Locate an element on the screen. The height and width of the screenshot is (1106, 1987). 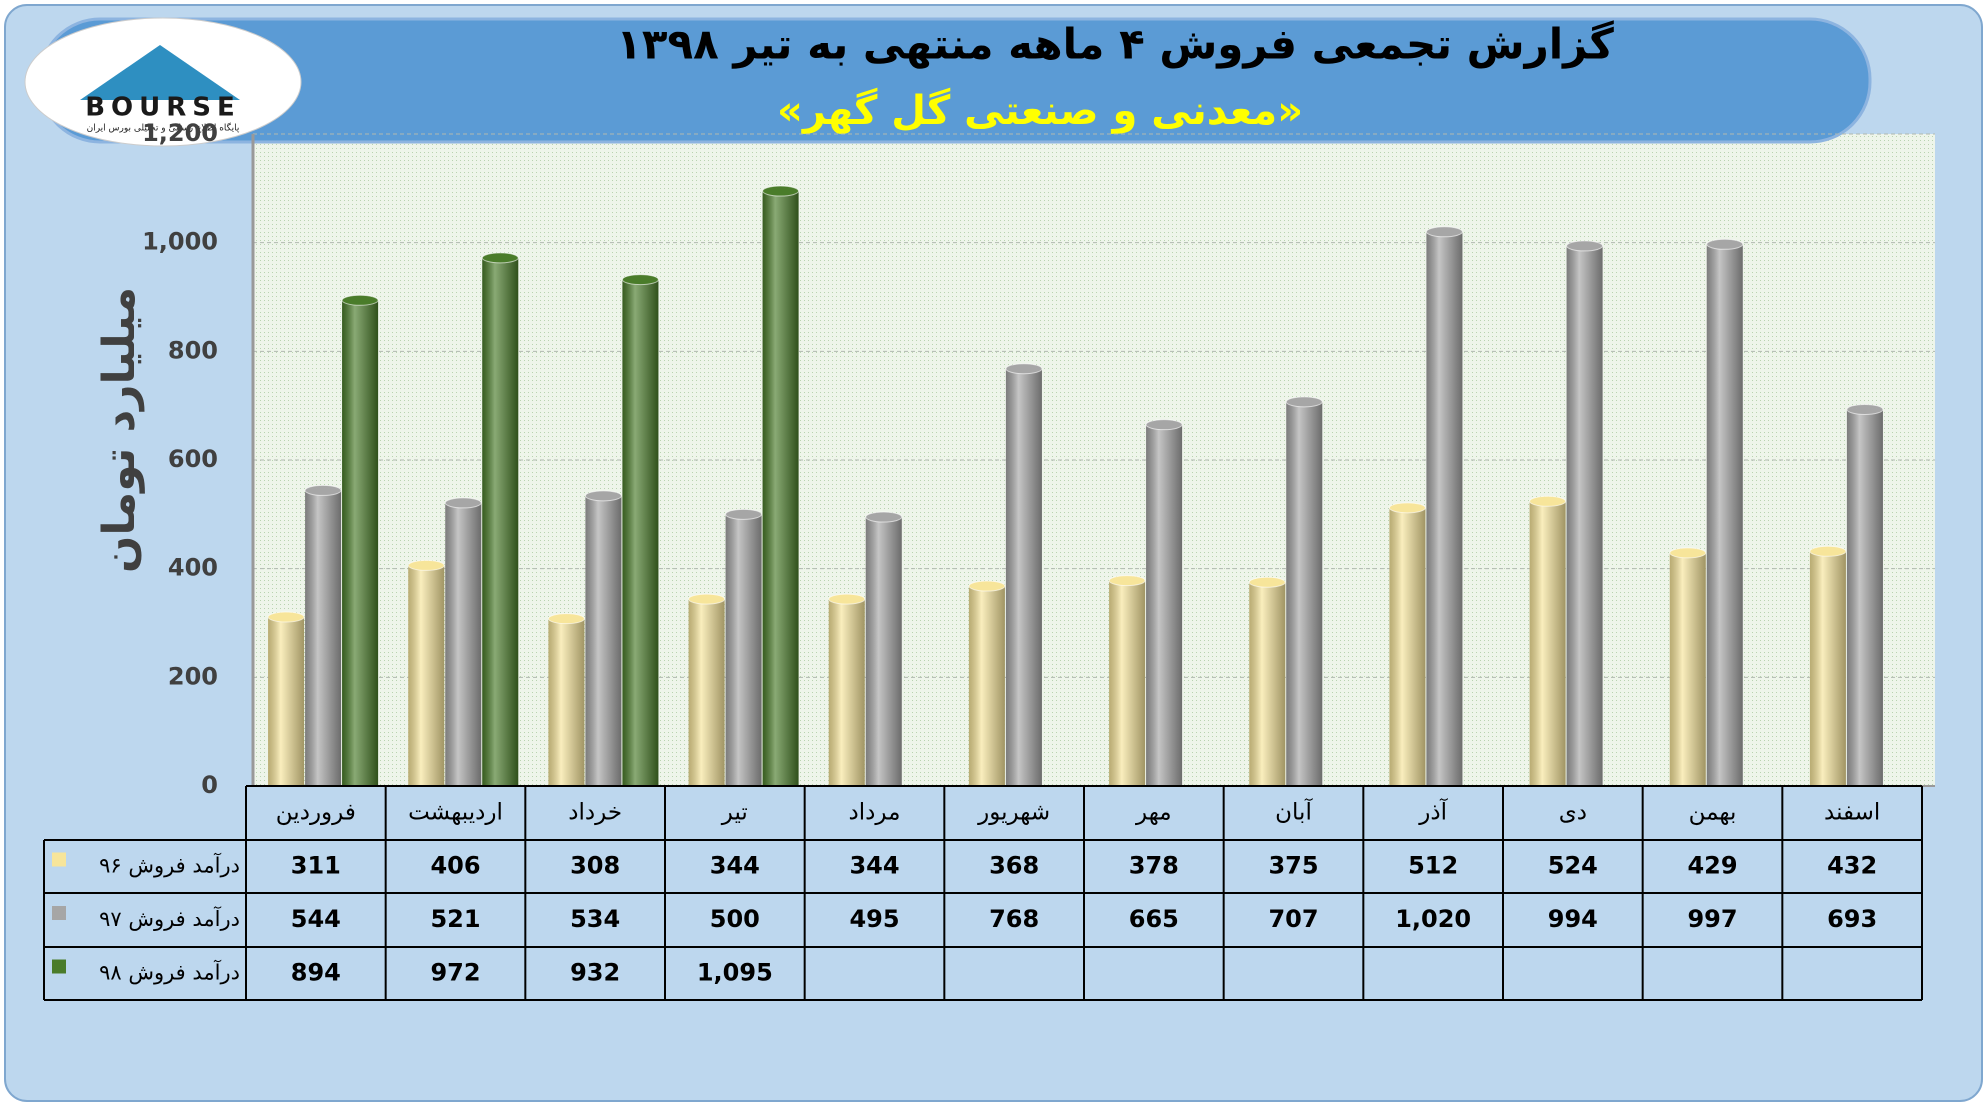
legend-label: درآمد فروش ۹۶ is located at coordinates (169, 865).